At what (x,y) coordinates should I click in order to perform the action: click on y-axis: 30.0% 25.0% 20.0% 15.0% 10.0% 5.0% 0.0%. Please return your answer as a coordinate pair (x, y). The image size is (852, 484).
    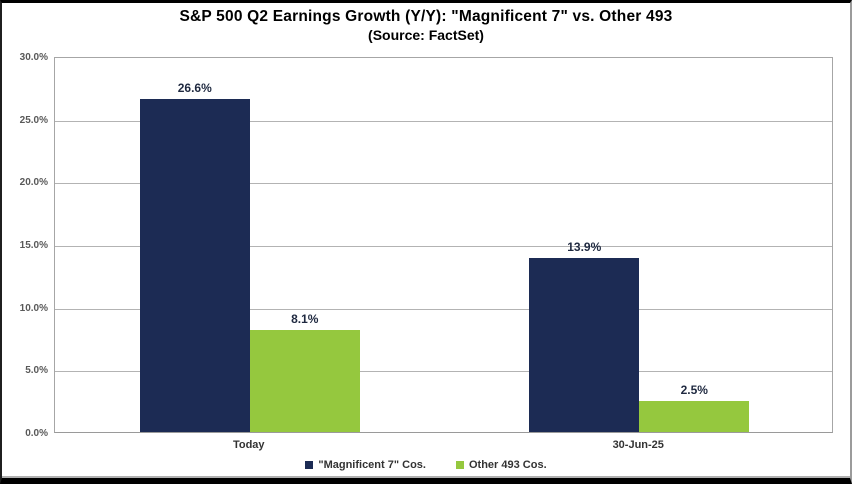
    Looking at the image, I should click on (25, 245).